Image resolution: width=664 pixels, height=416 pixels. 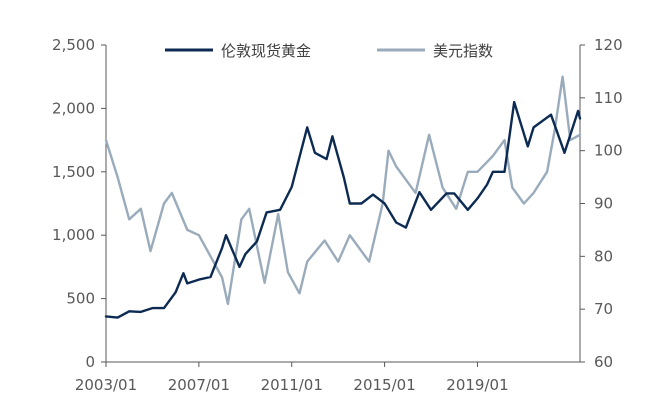 What do you see at coordinates (463, 51) in the screenshot?
I see `legend-label-dollar-index: 美元指数` at bounding box center [463, 51].